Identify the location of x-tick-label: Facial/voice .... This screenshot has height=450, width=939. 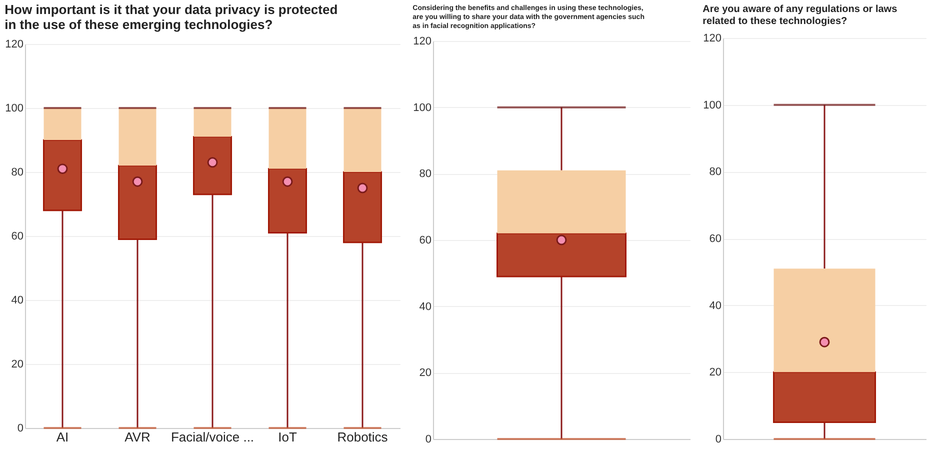
(212, 437).